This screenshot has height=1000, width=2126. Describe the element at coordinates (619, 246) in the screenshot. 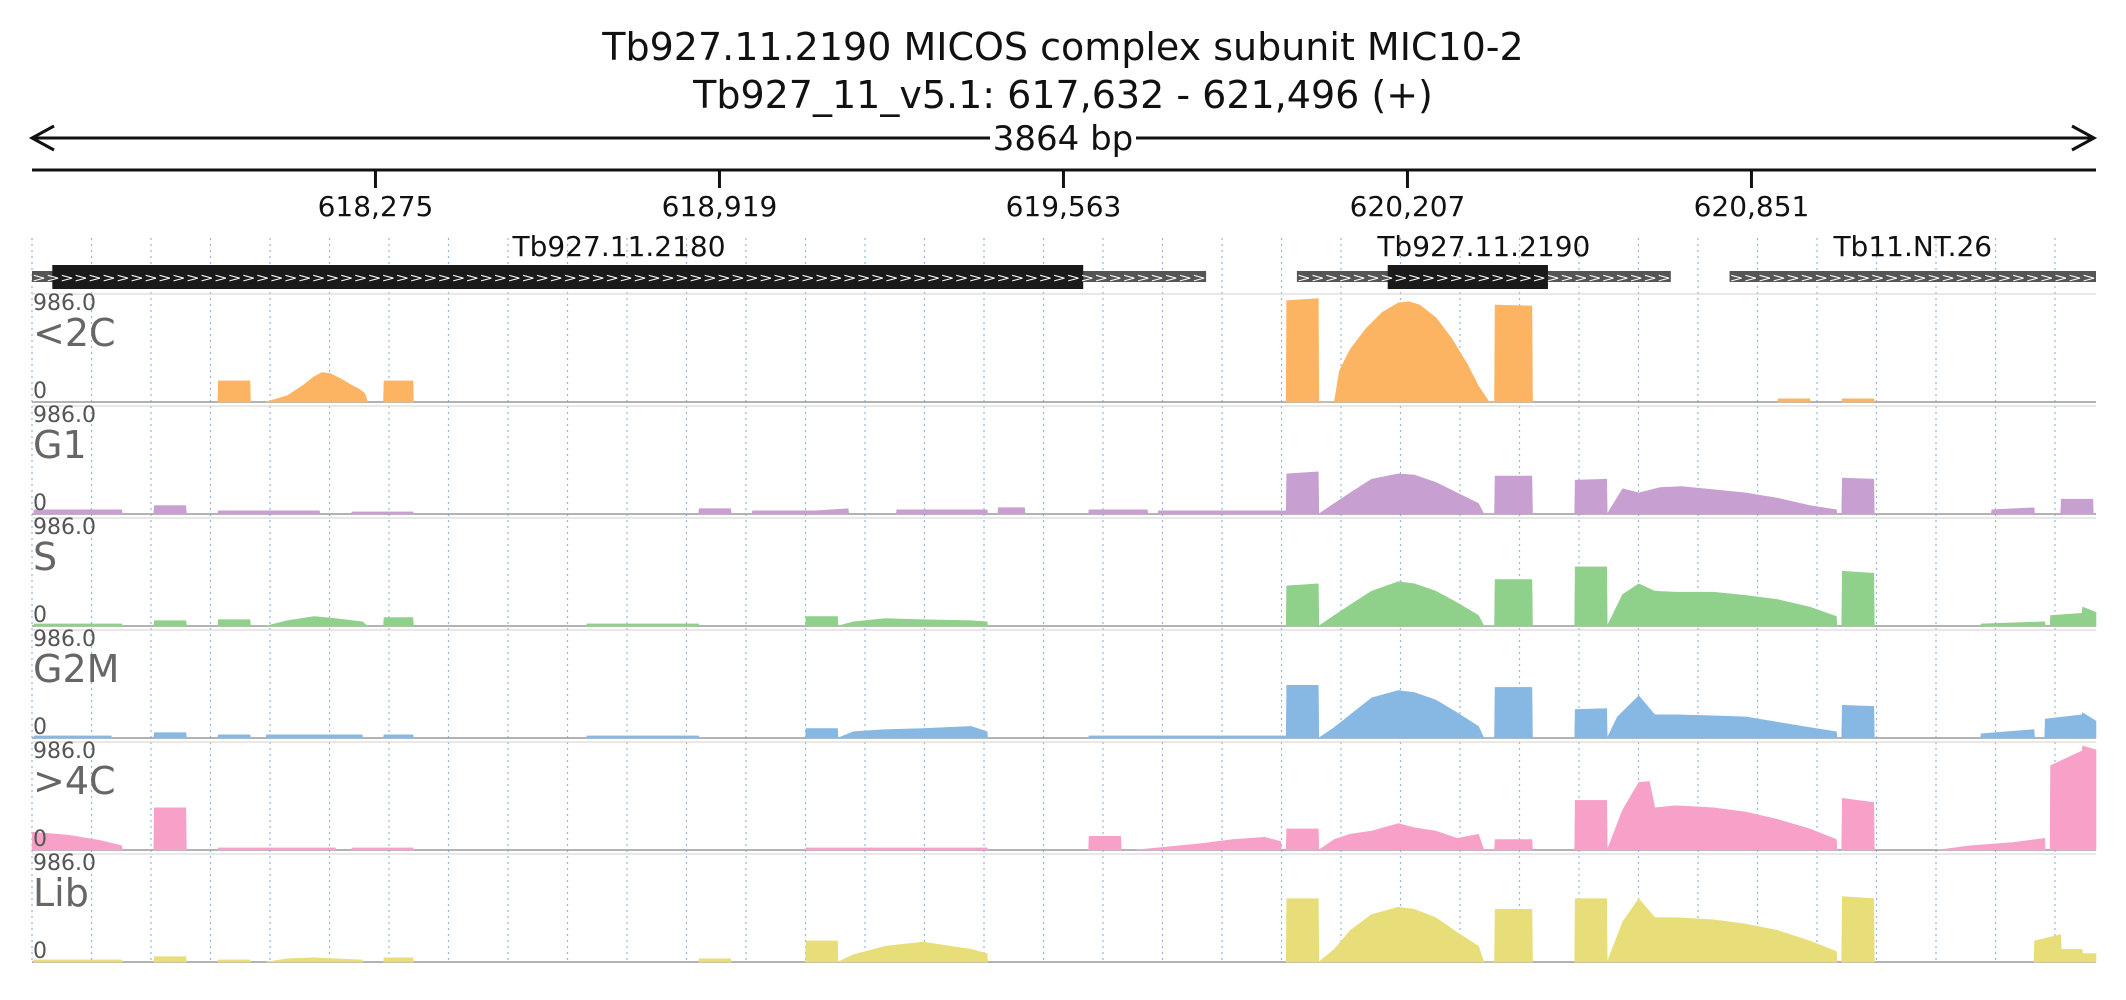

I see `gene-label: Tb927.11.2180` at that location.